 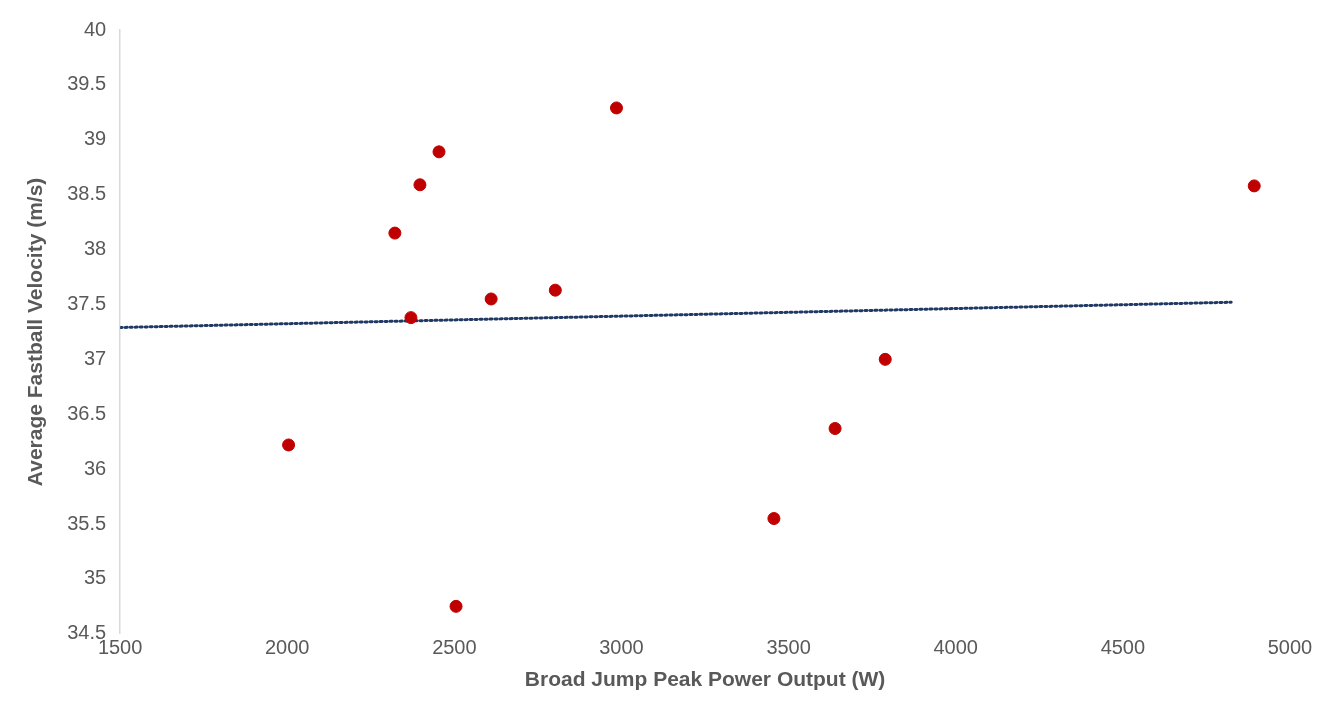 I want to click on x-tick-label: 2000, so click(x=287, y=647).